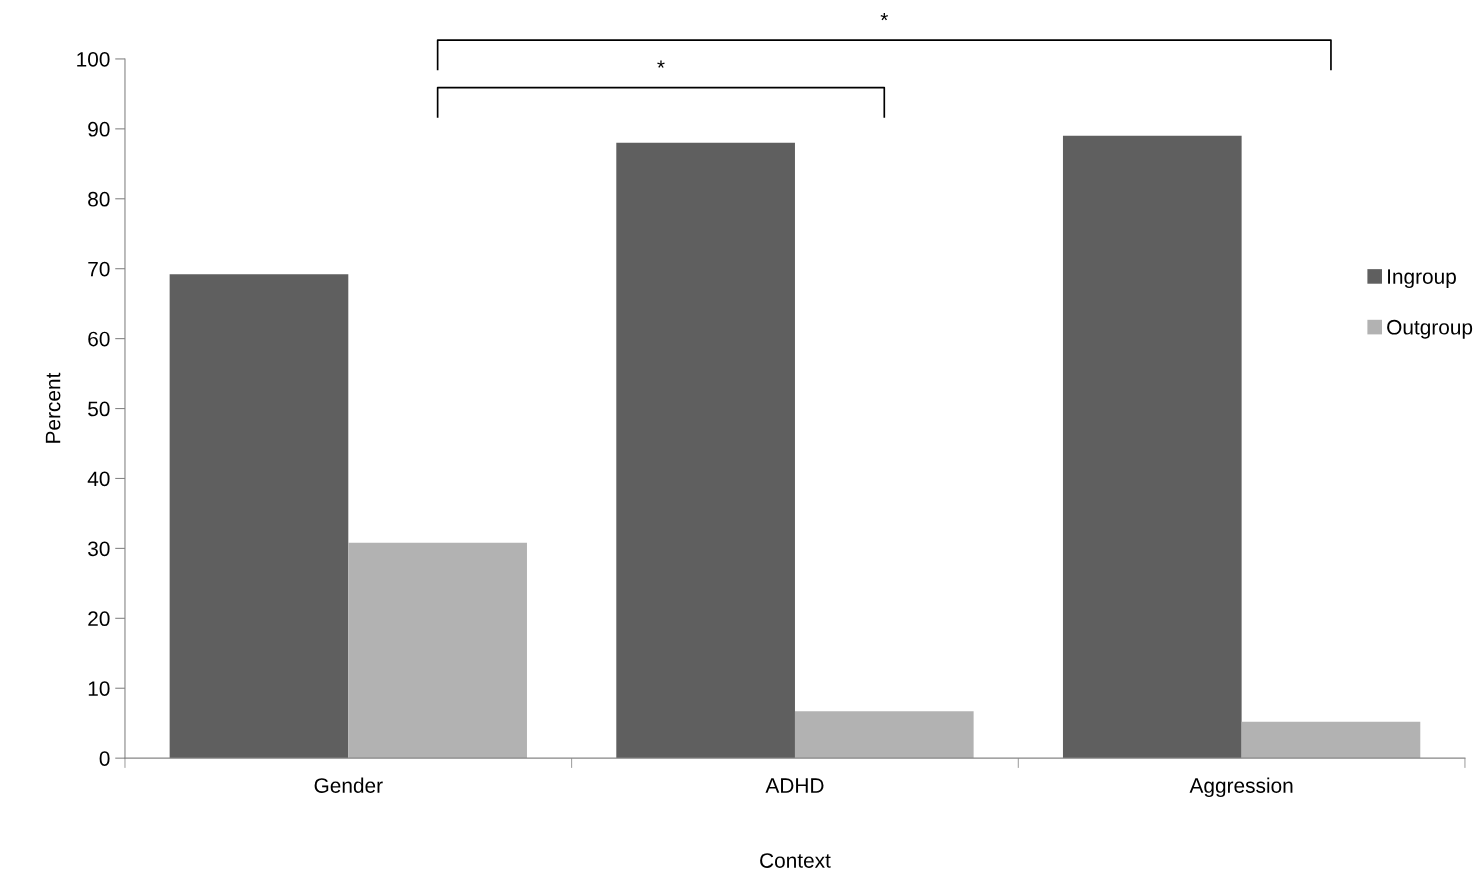 This screenshot has height=893, width=1479. I want to click on y-tick-label: 0, so click(104, 758).